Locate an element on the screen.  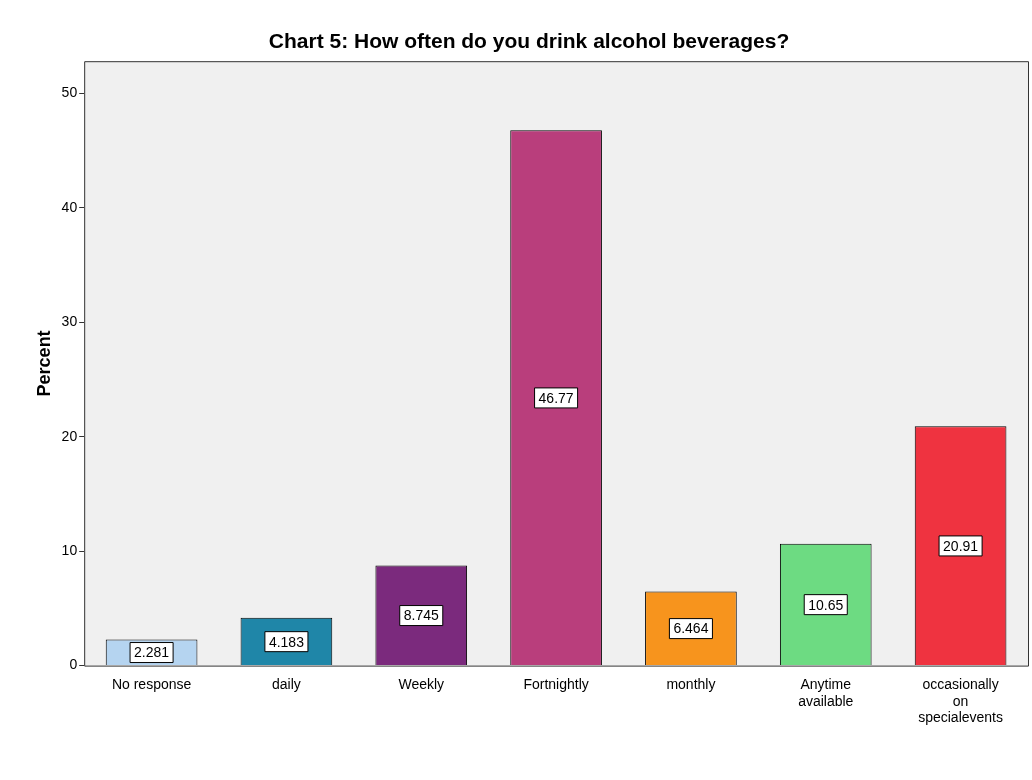
y-tick-label: 0 is located at coordinates (73, 664).